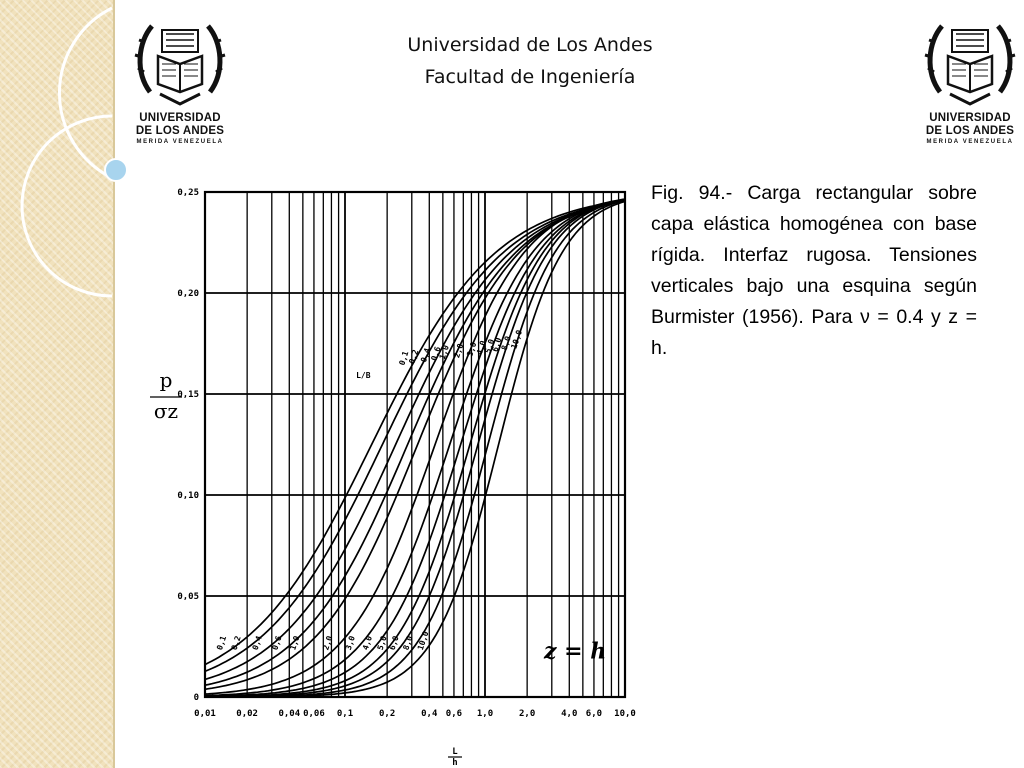  I want to click on y-tick-label: 0,15, so click(188, 395).